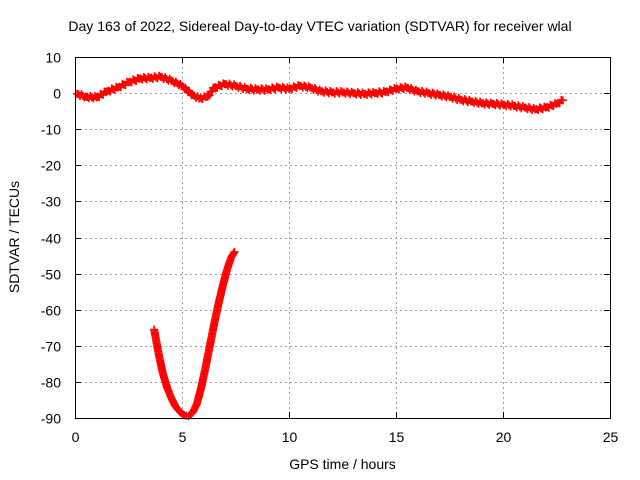  Describe the element at coordinates (320, 93) in the screenshot. I see `series-main-track` at that location.